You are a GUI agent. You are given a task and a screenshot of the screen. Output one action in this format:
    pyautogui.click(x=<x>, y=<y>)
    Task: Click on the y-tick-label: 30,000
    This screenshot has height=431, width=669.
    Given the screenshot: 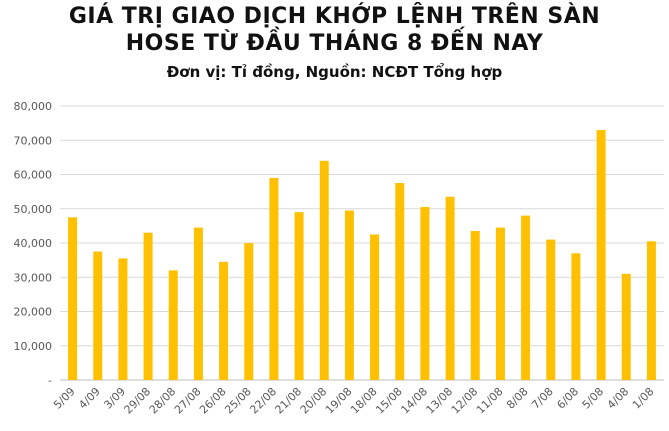 What is the action you would take?
    pyautogui.click(x=33, y=277)
    